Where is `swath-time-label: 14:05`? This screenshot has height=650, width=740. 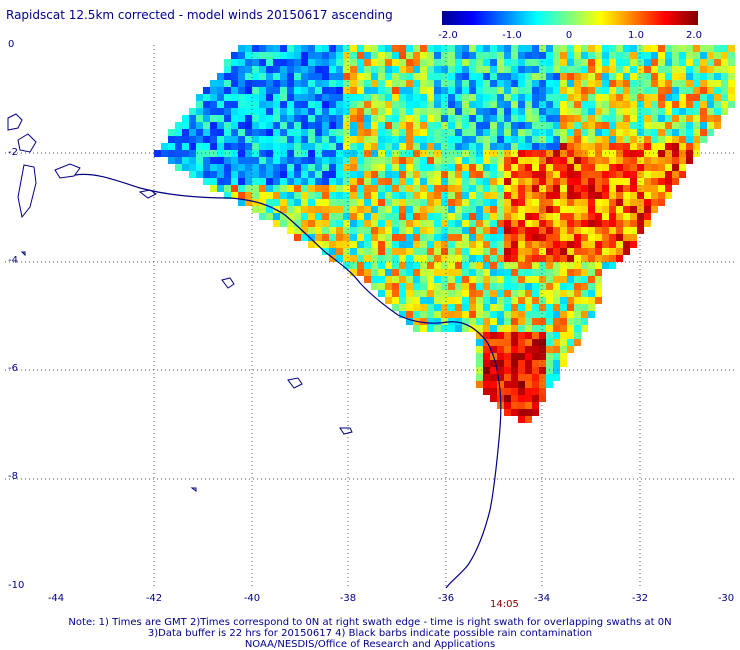
swath-time-label: 14:05 is located at coordinates (504, 604).